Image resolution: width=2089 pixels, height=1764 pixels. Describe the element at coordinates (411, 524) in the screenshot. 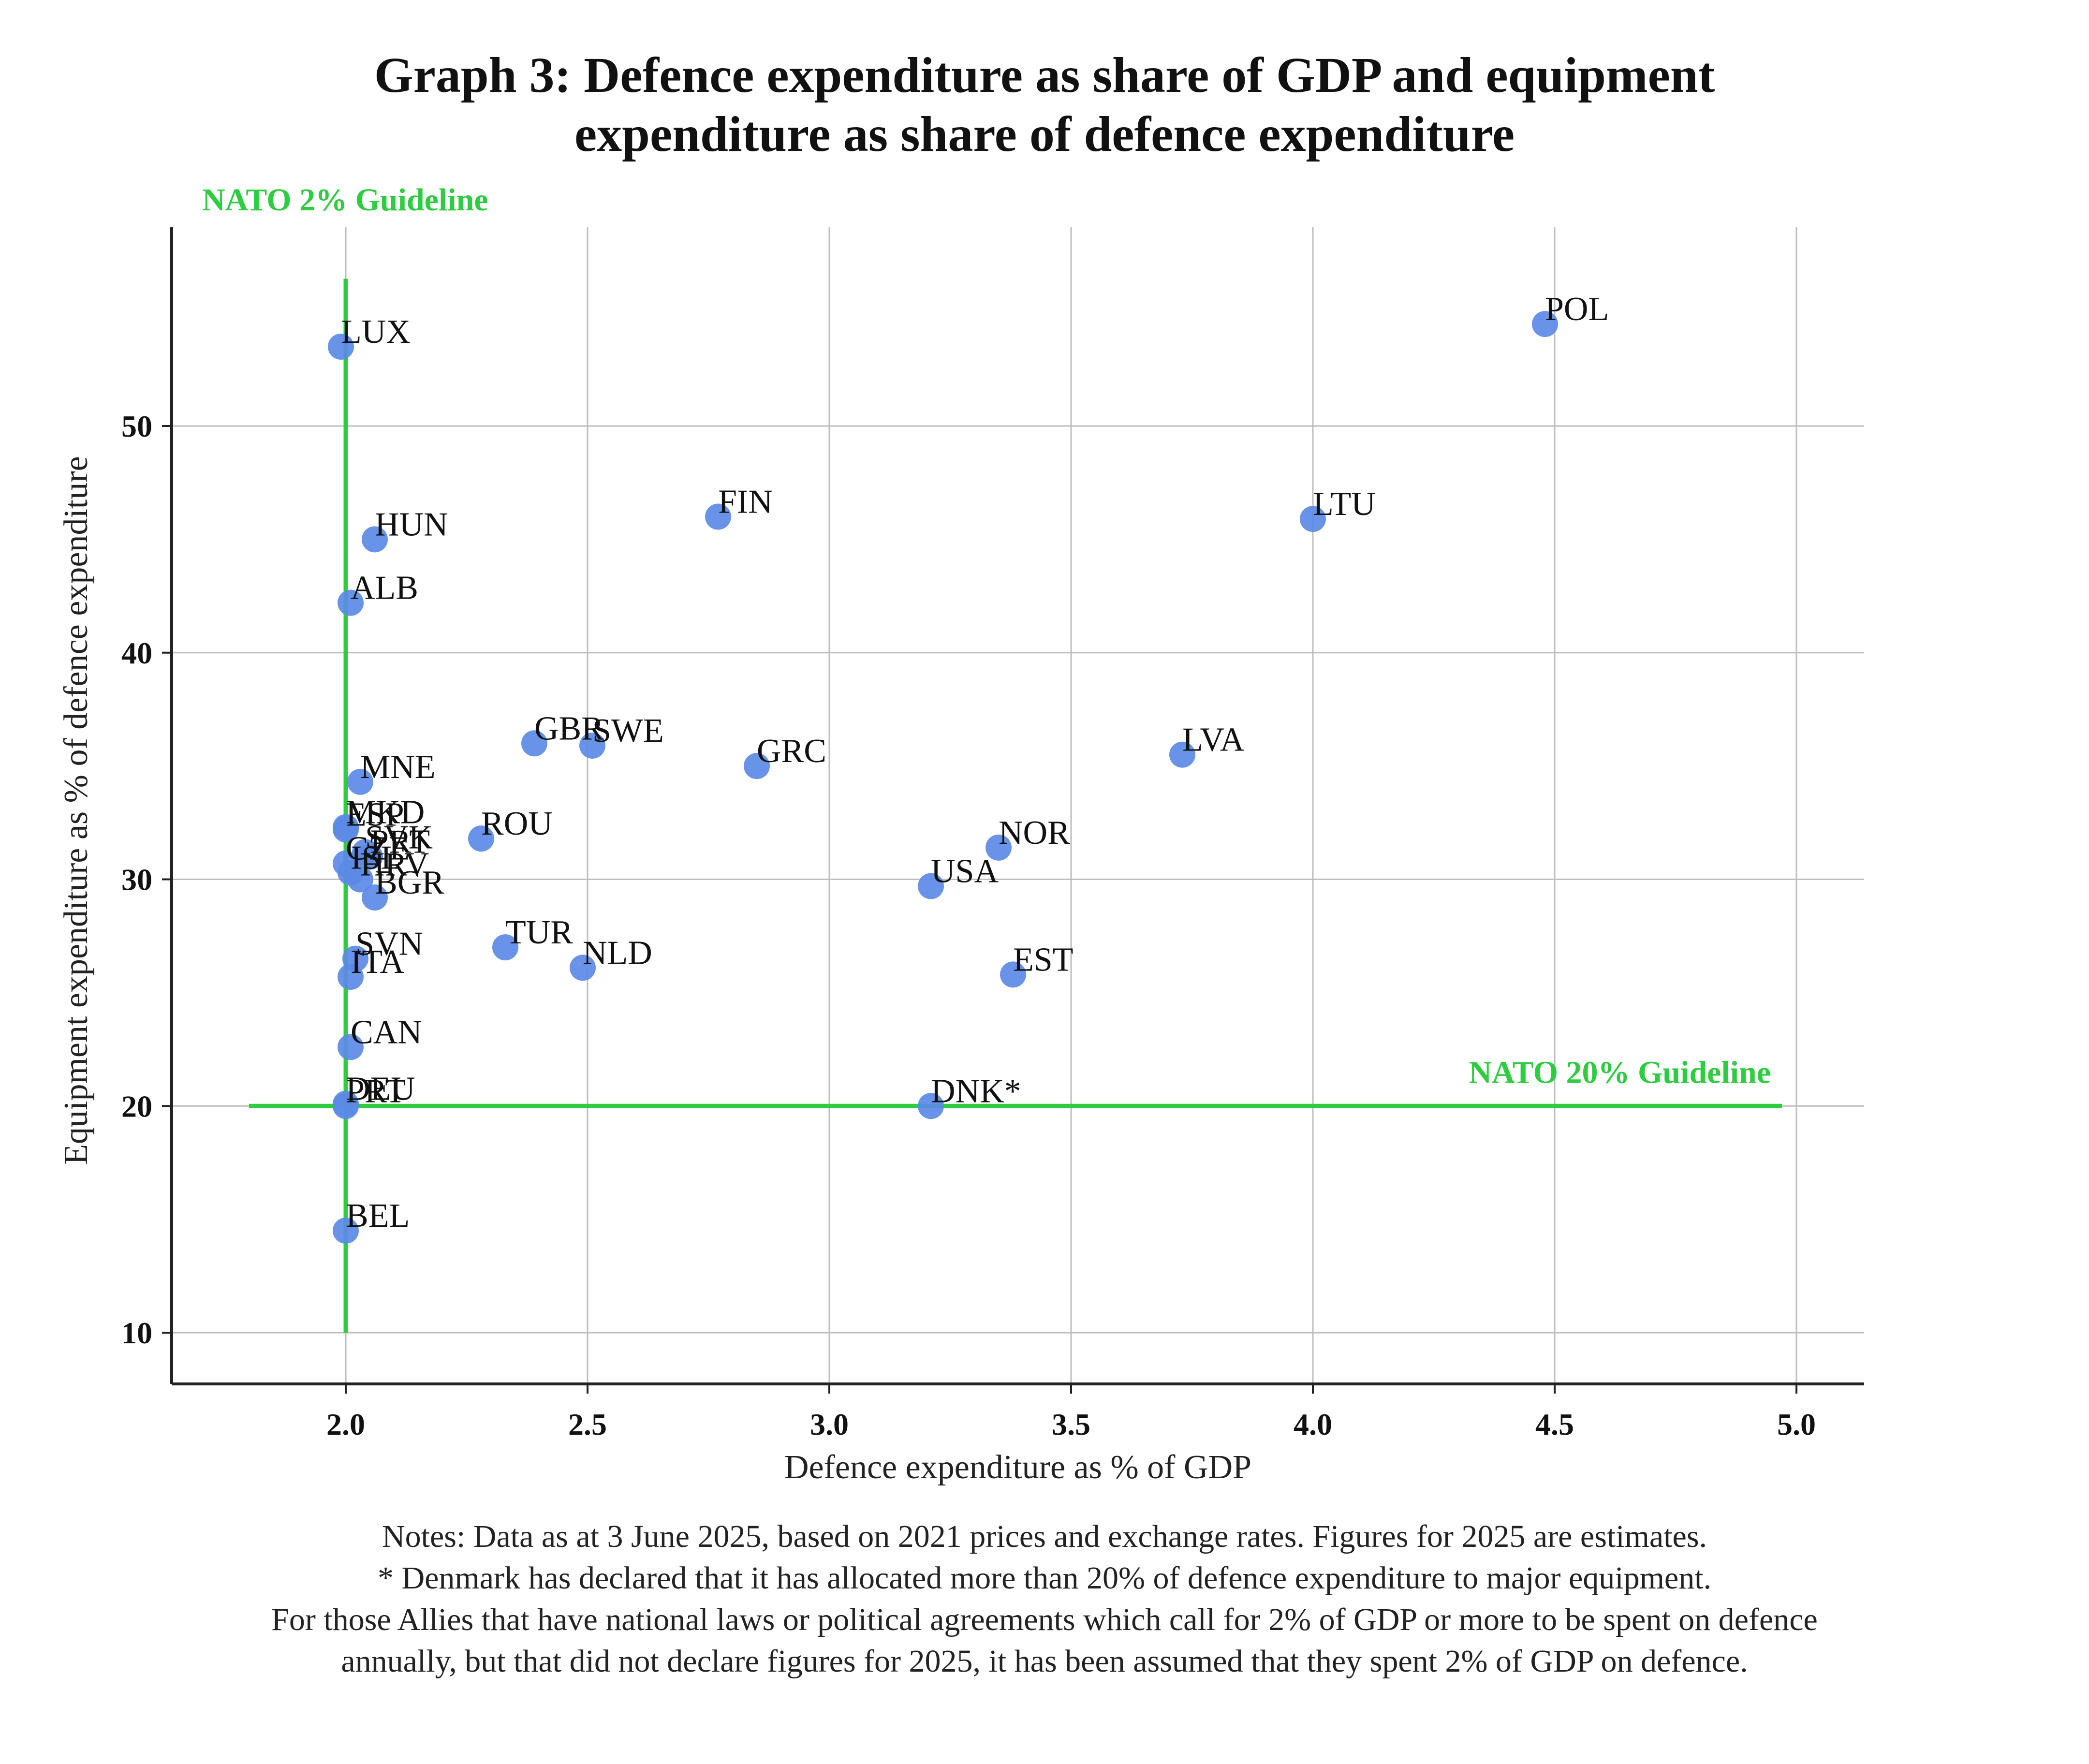

I see `point-label-hun: HUN` at that location.